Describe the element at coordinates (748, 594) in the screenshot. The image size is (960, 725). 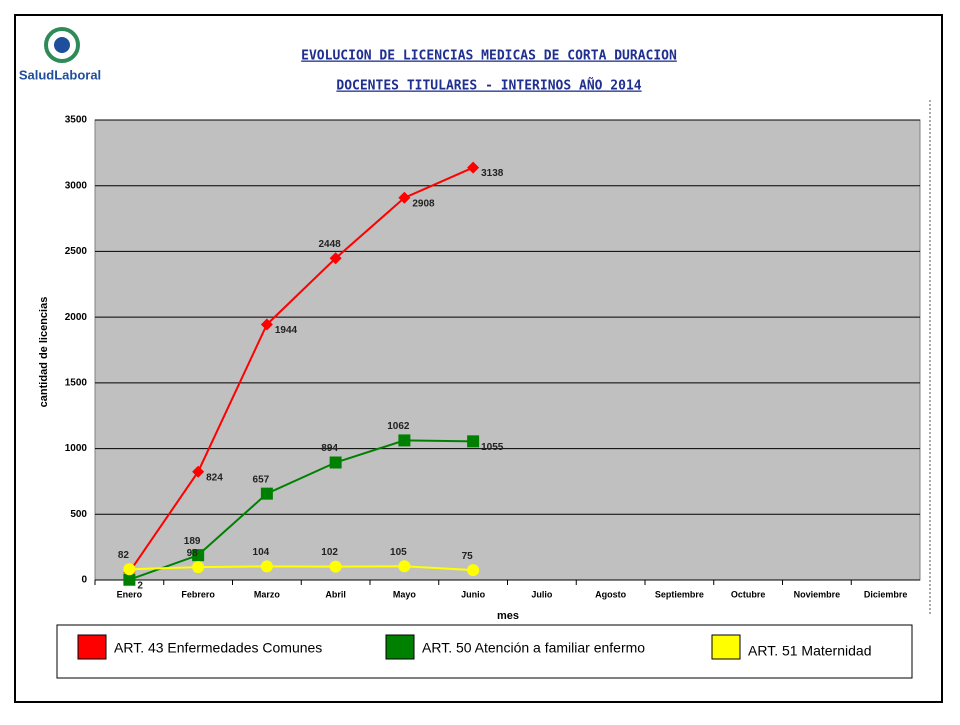
I see `x-tick-label: Octubre` at that location.